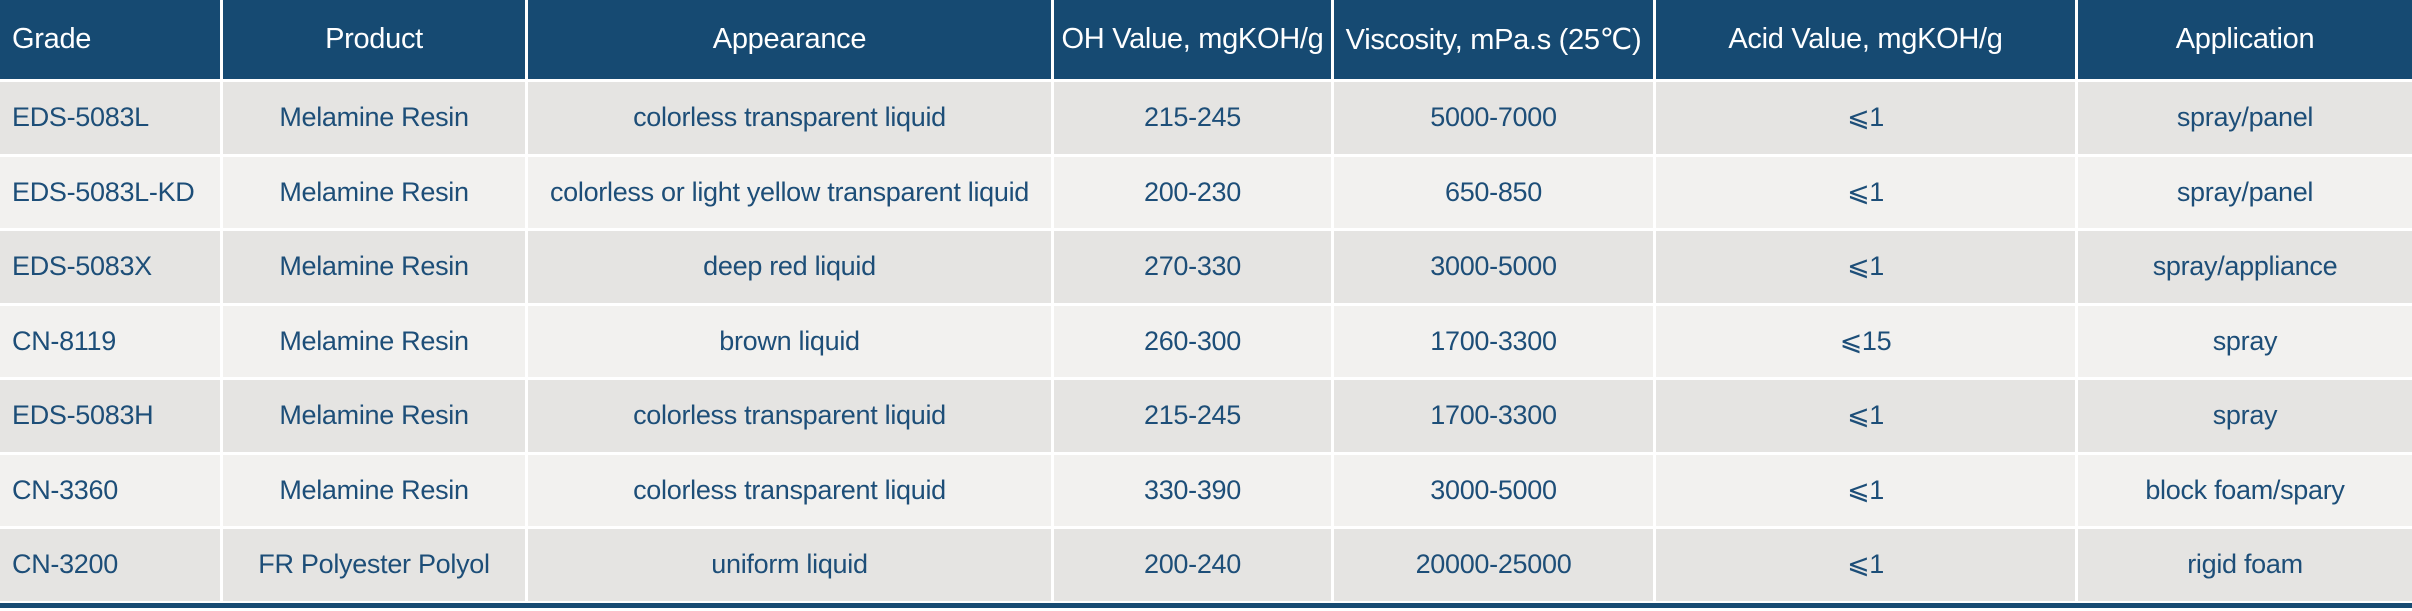 The width and height of the screenshot is (2412, 611). What do you see at coordinates (2245, 39) in the screenshot?
I see `header-cell-application: Application` at bounding box center [2245, 39].